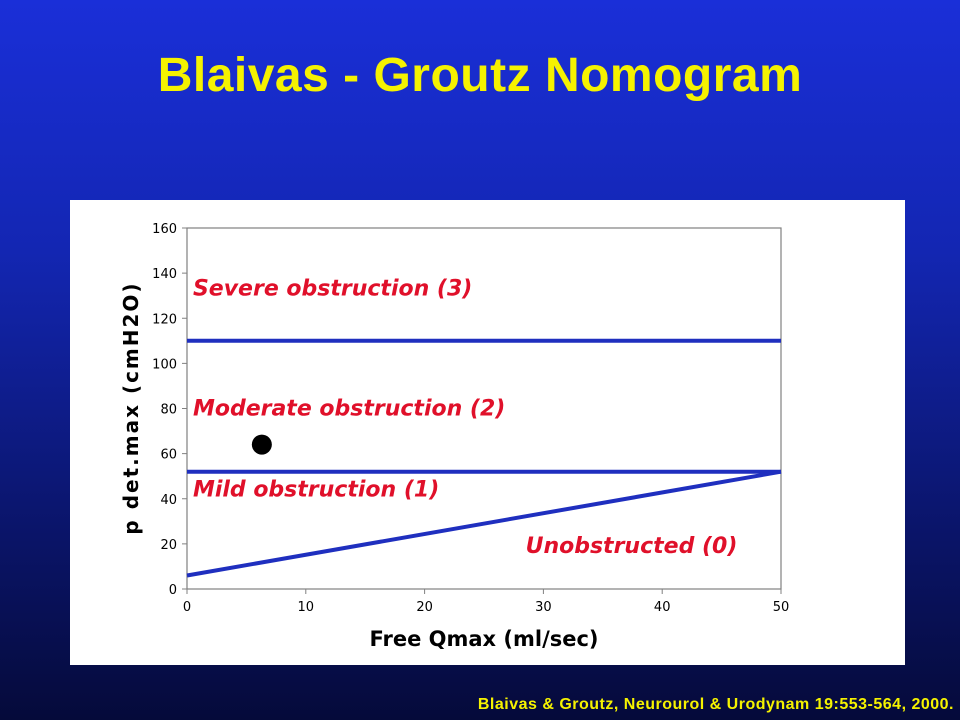  Describe the element at coordinates (483, 639) in the screenshot. I see `x-axis-label: Free Qmax (ml/sec)` at that location.